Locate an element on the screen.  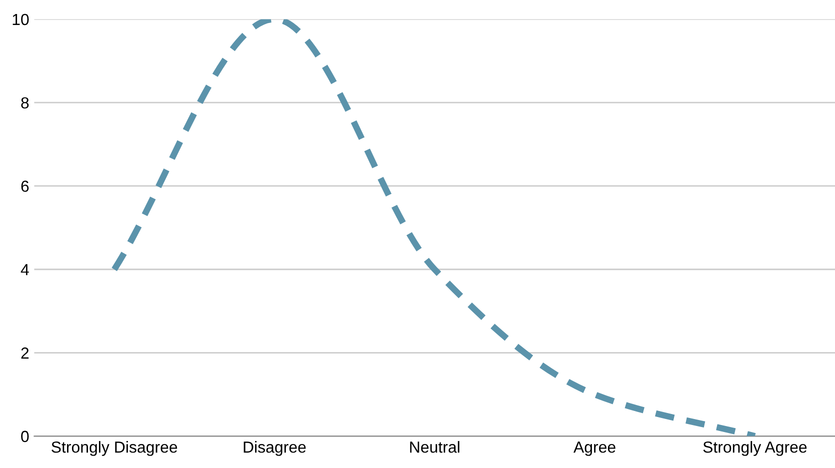
y-tick-label: 4 is located at coordinates (24, 270).